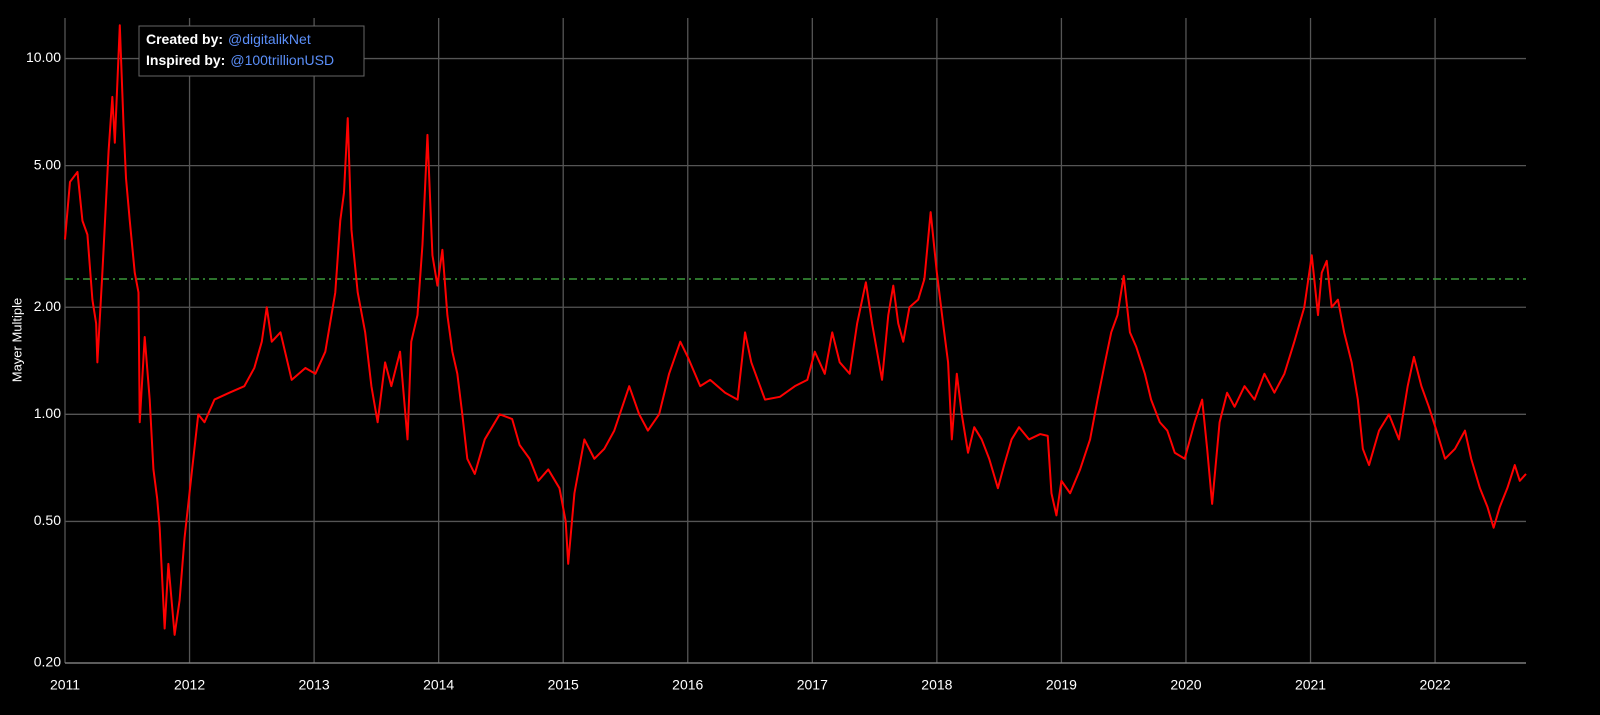 The height and width of the screenshot is (715, 1600). I want to click on y-axis-label: Mayer Multiple, so click(16, 340).